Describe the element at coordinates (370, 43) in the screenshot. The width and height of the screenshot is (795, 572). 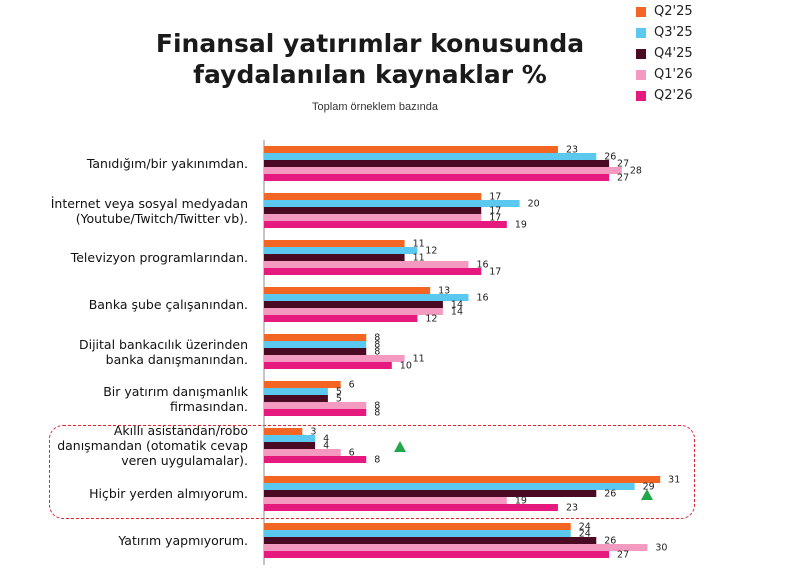
I see `chart-title-line-1: Finansal yatırımlar konusunda` at that location.